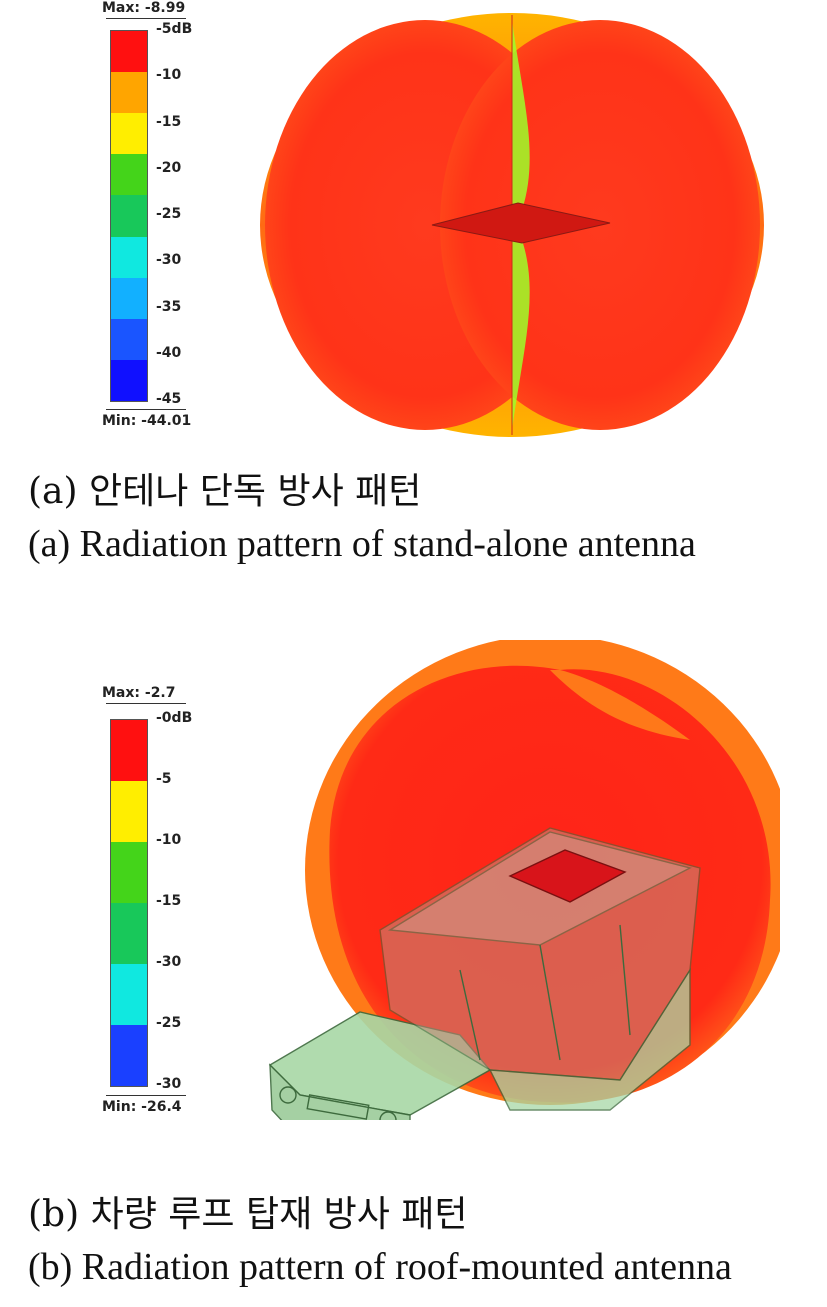 The width and height of the screenshot is (827, 1307). I want to click on pattern-null-bottom, so click(521, 335).